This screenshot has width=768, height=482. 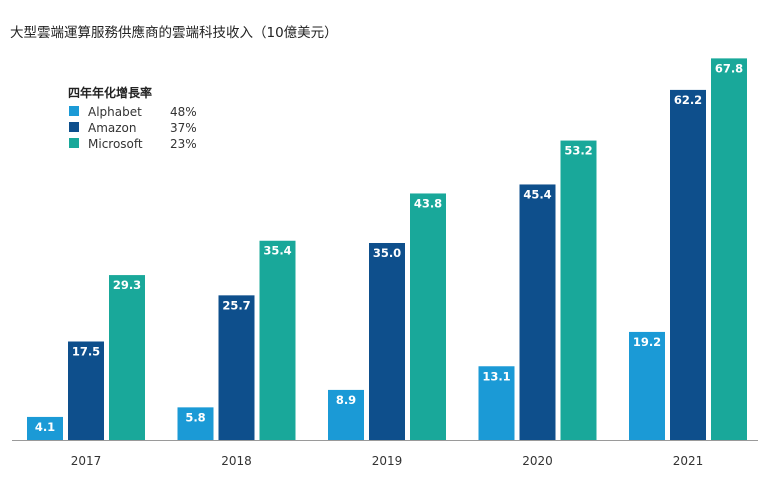 What do you see at coordinates (277, 340) in the screenshot?
I see `bar-microsoft-2018` at bounding box center [277, 340].